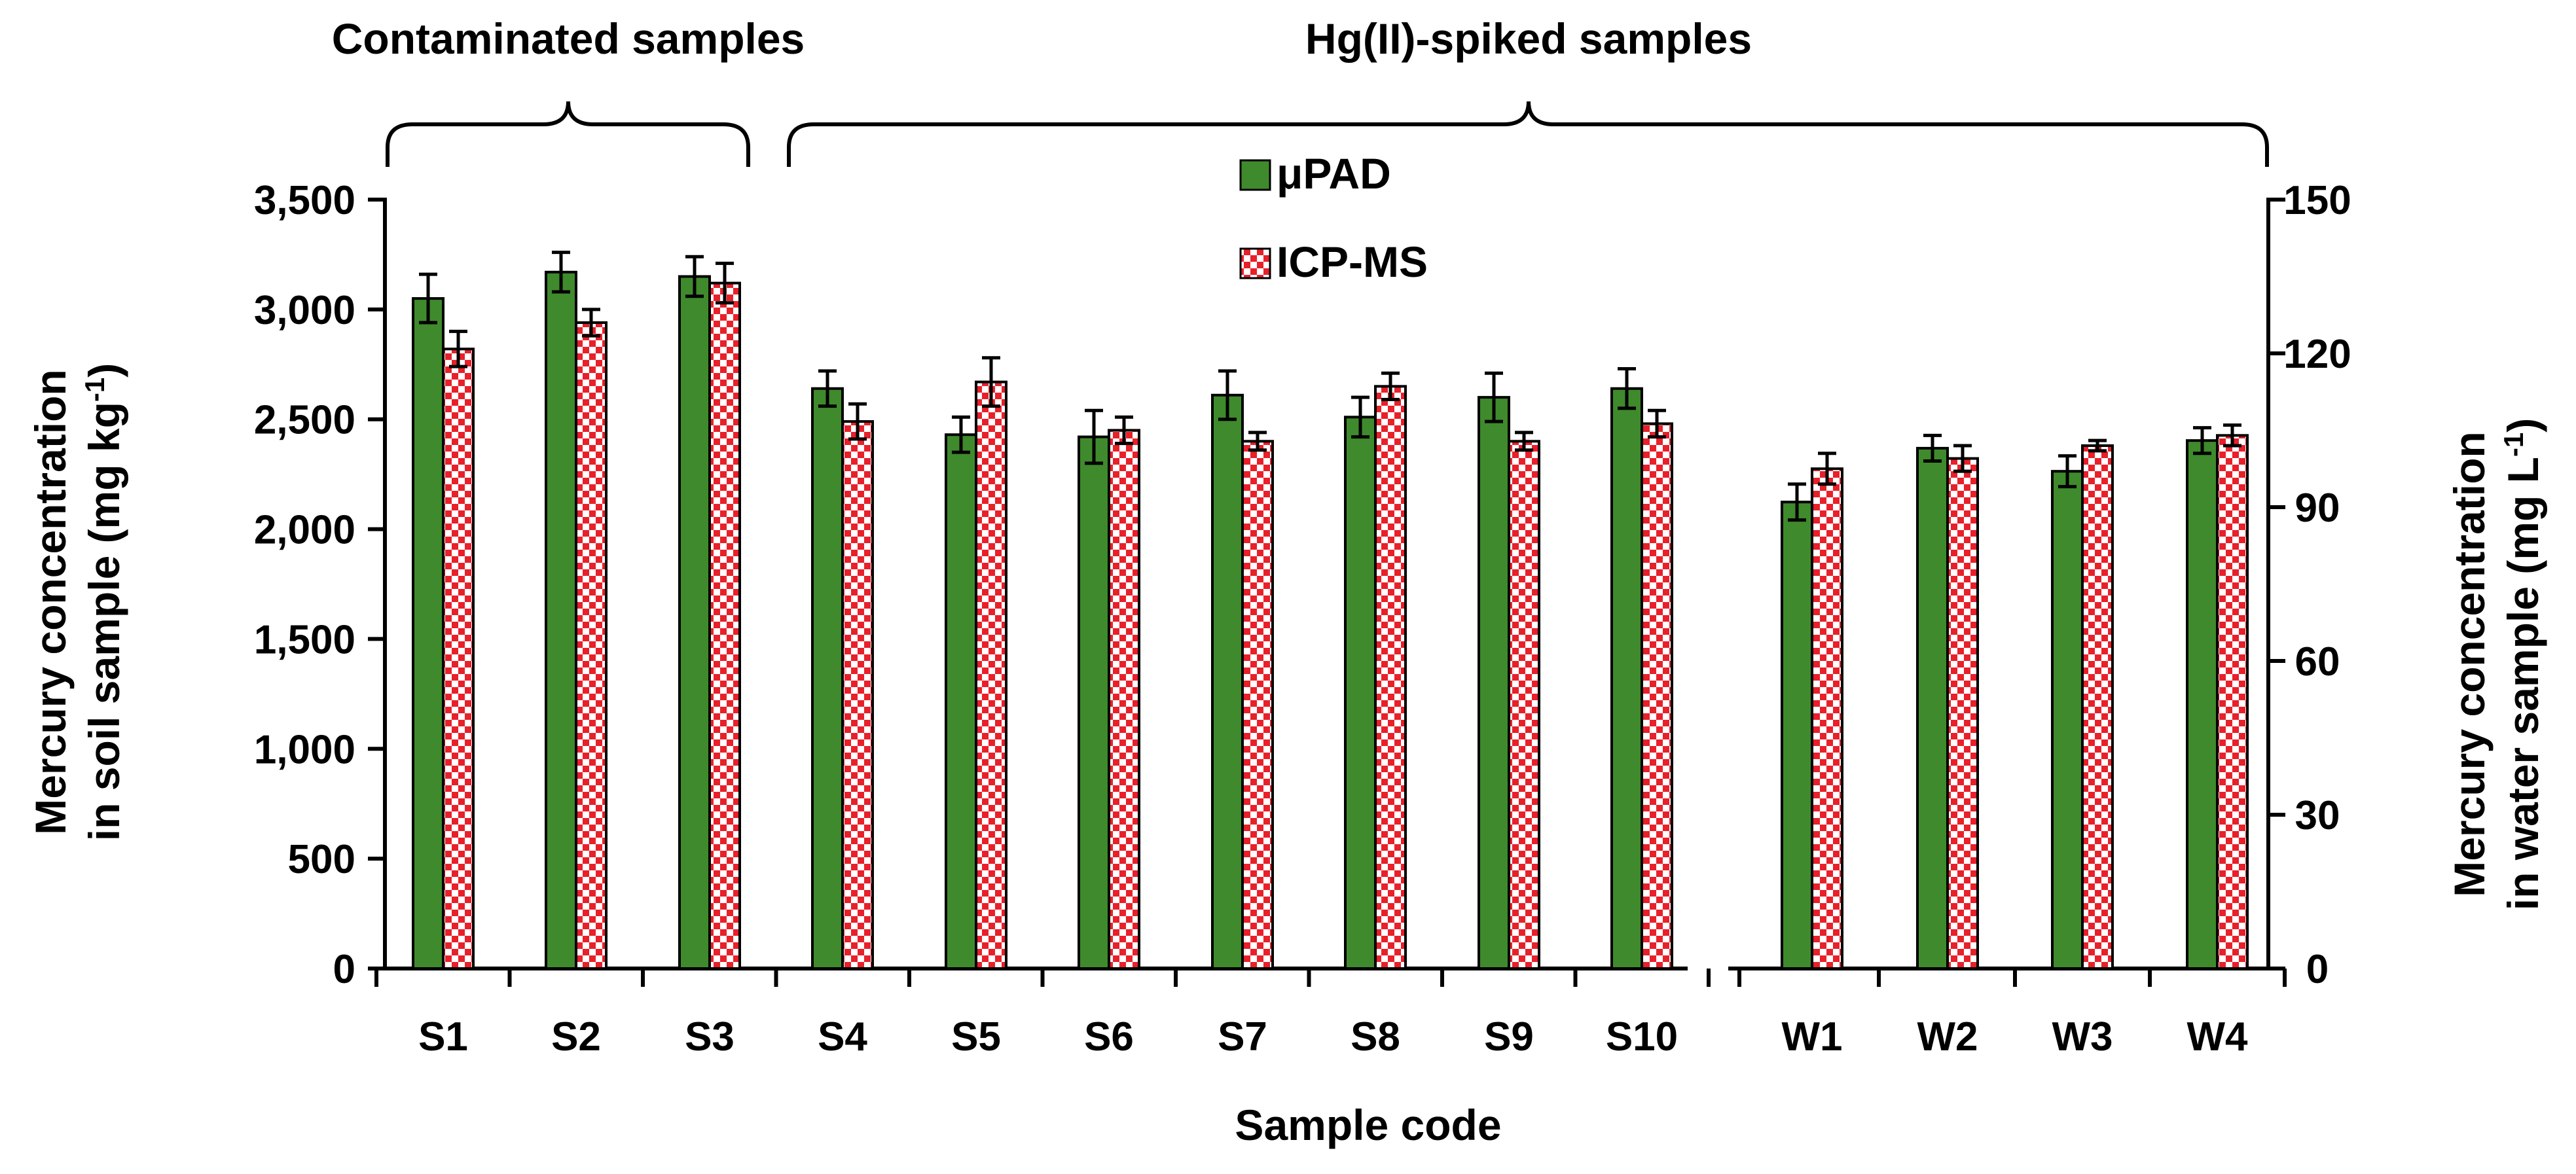 Image resolution: width=2576 pixels, height=1174 pixels. I want to click on x-tick-label: S4, so click(842, 1036).